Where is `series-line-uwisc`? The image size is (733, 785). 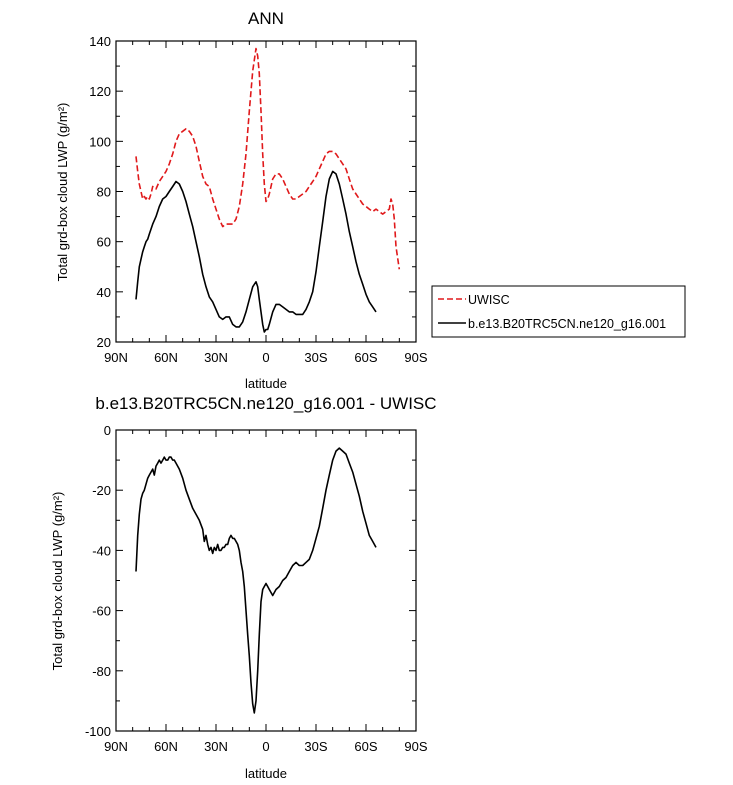
series-line-uwisc is located at coordinates (268, 158).